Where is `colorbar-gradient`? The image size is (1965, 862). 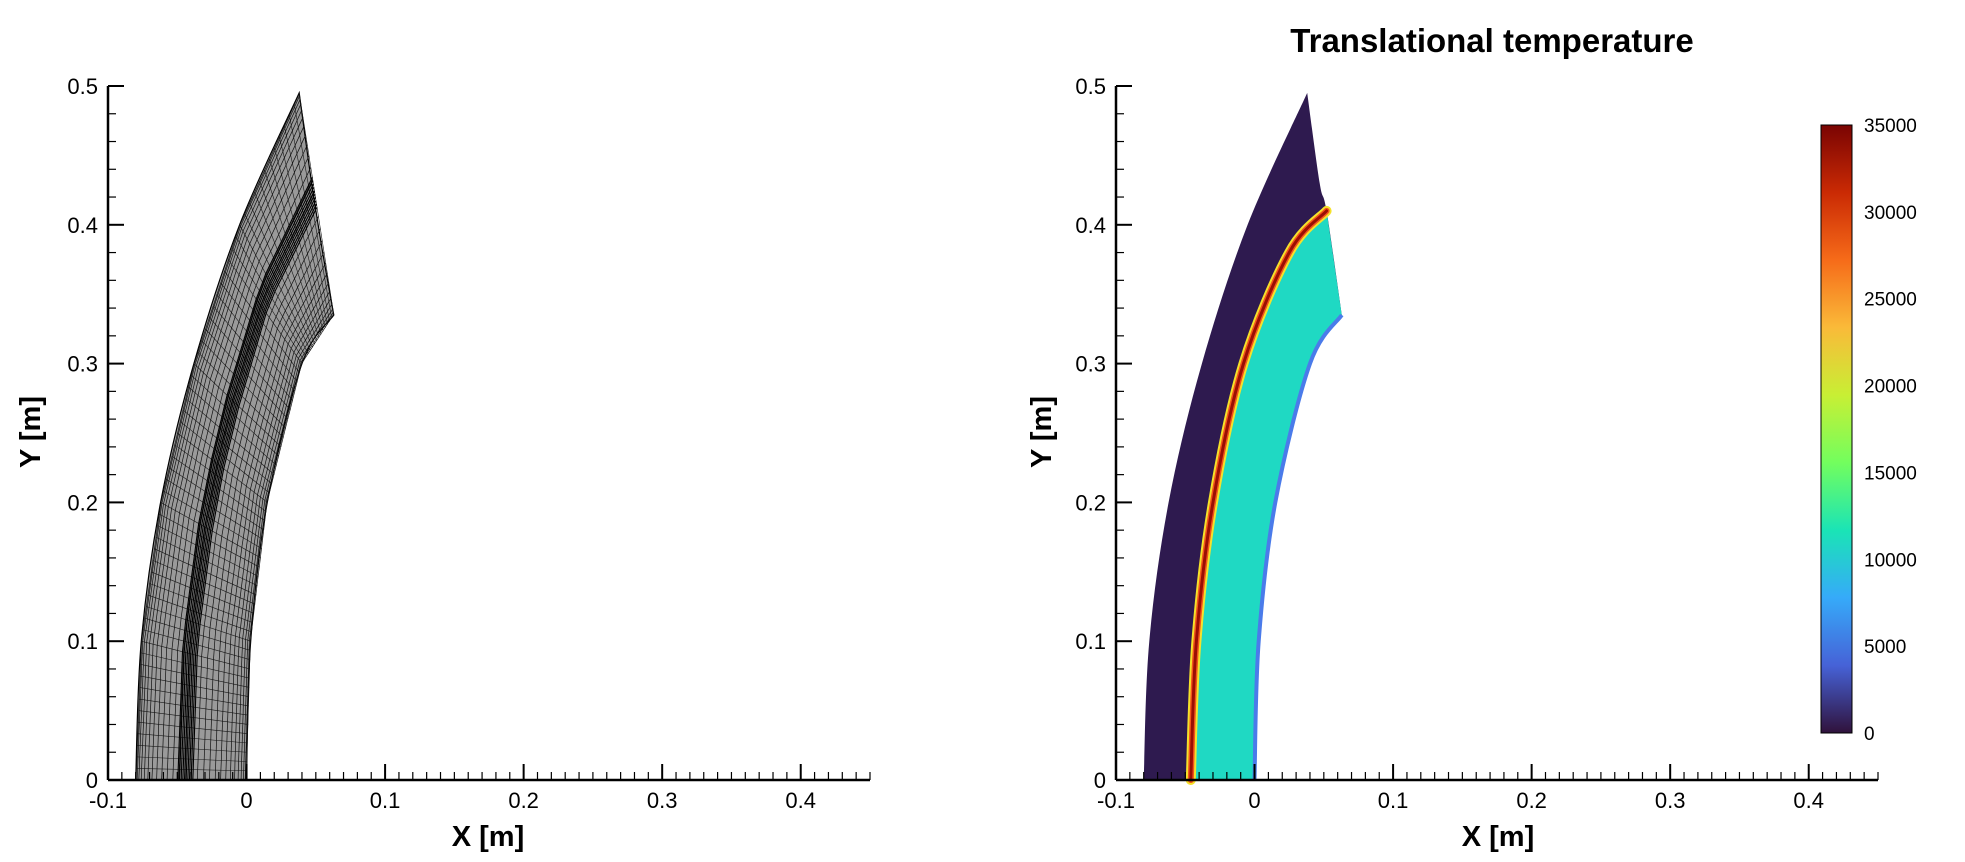
colorbar-gradient is located at coordinates (1836, 429).